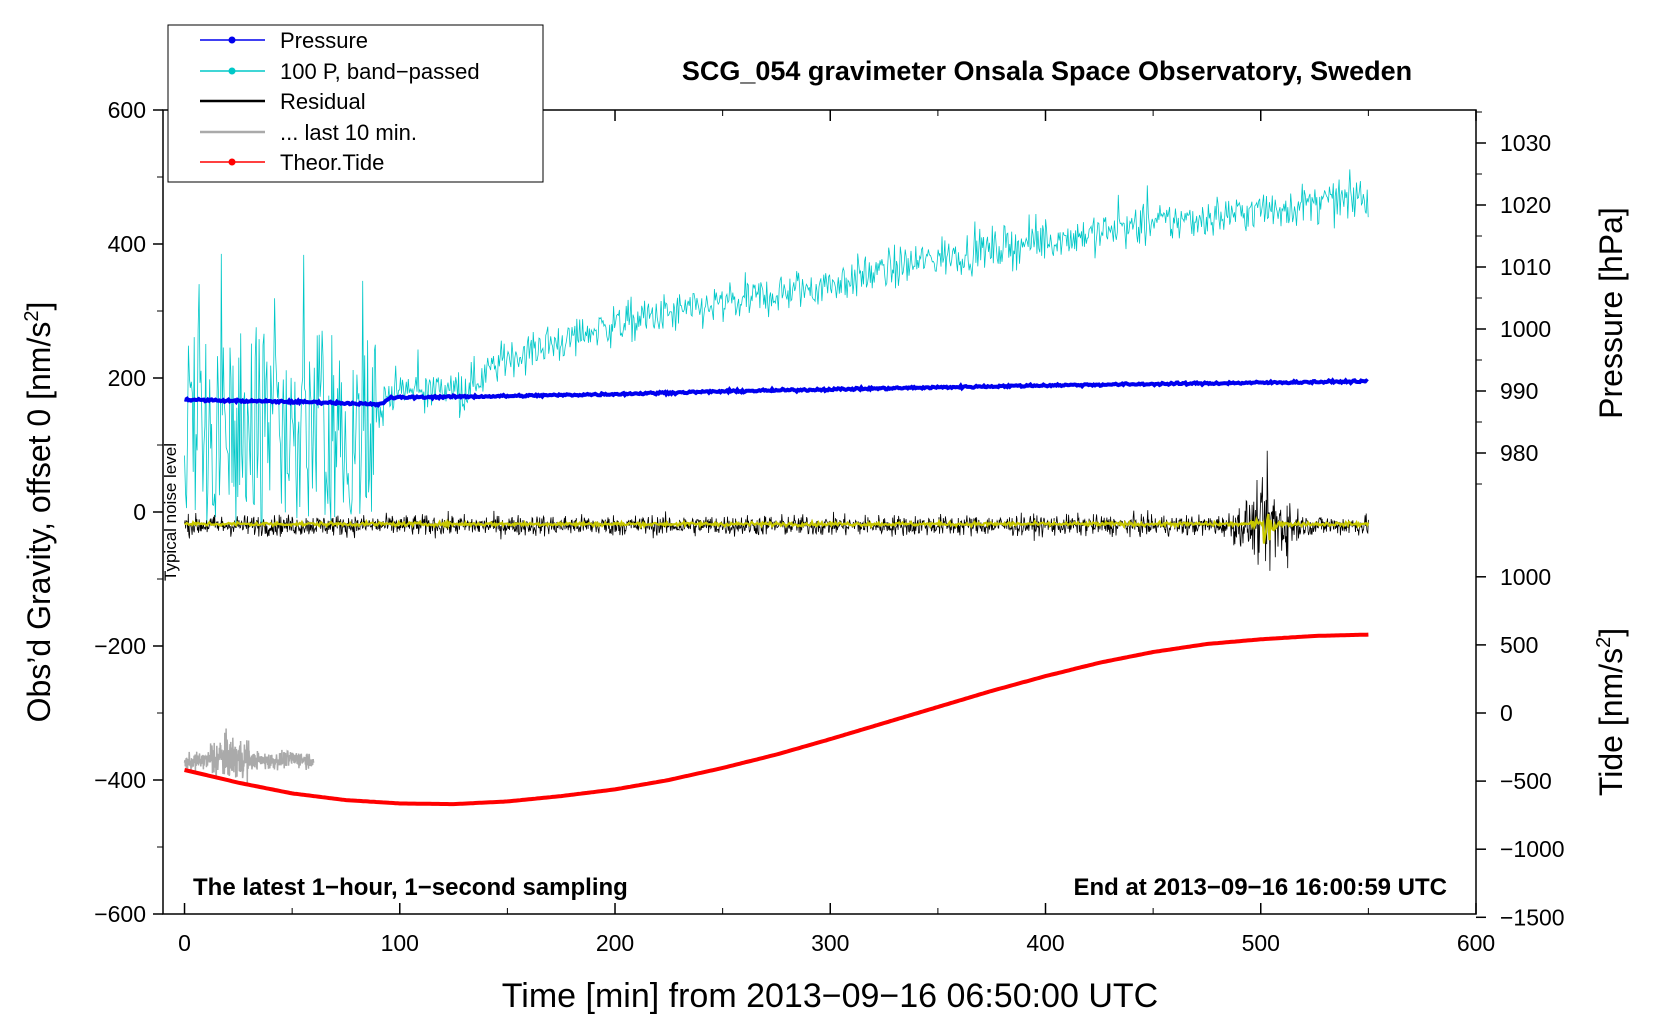 The width and height of the screenshot is (1660, 1020). I want to click on pressure-axis-label: Pressure [hPa], so click(1611, 313).